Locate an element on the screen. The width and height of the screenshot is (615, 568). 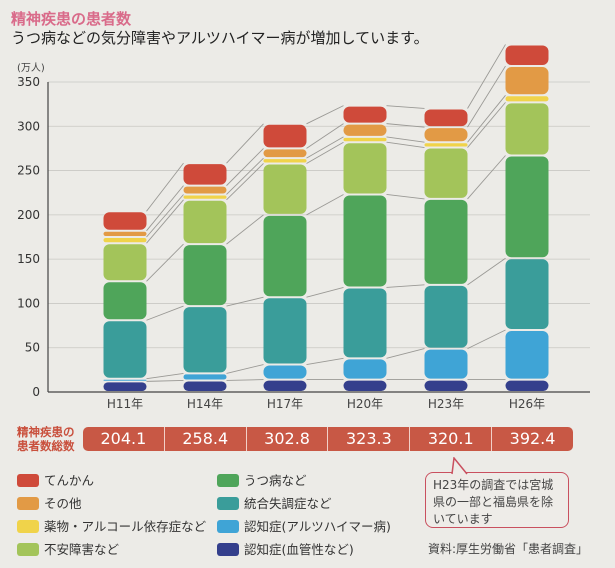
y-tick-label: 100 is located at coordinates (28, 303).